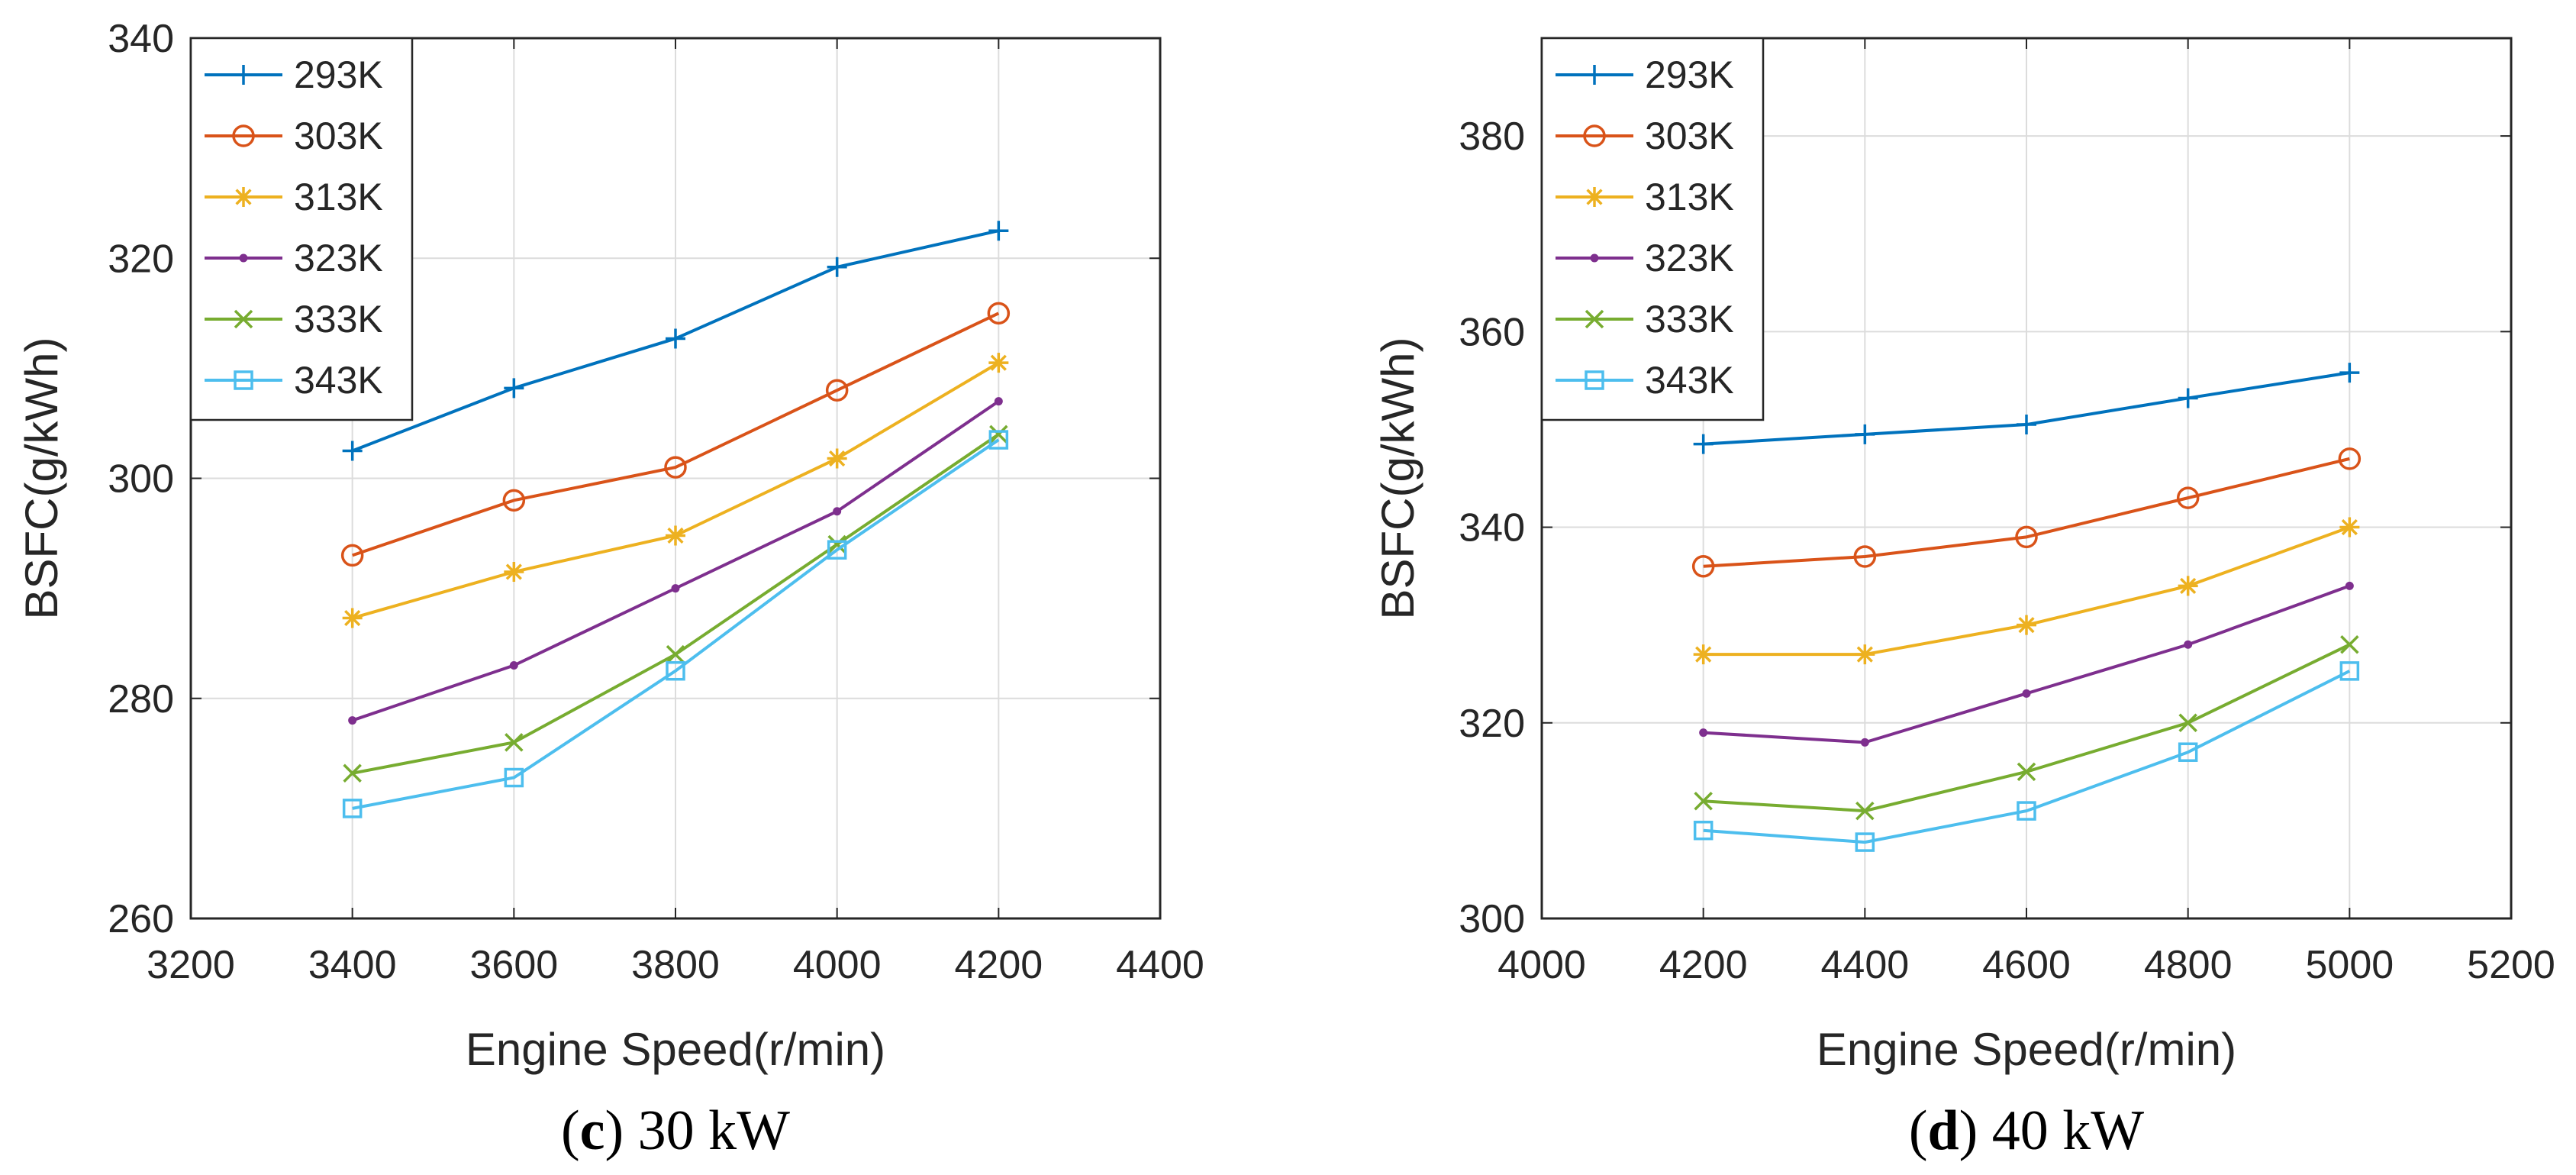 Image resolution: width=2576 pixels, height=1175 pixels. I want to click on x-tick-label: 4600, so click(2027, 965).